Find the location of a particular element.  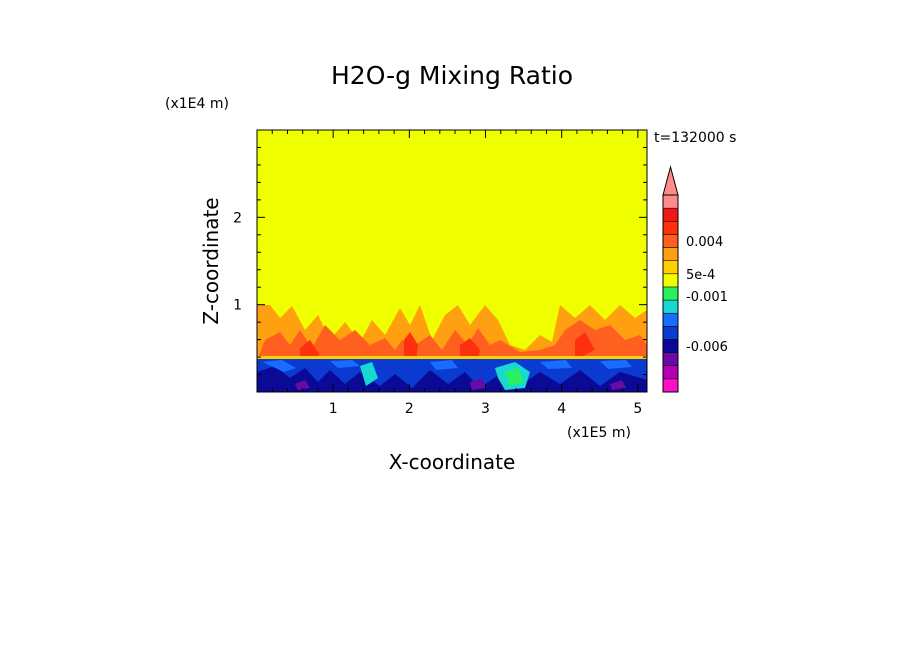

colorbar-label: 0.004 is located at coordinates (704, 242).